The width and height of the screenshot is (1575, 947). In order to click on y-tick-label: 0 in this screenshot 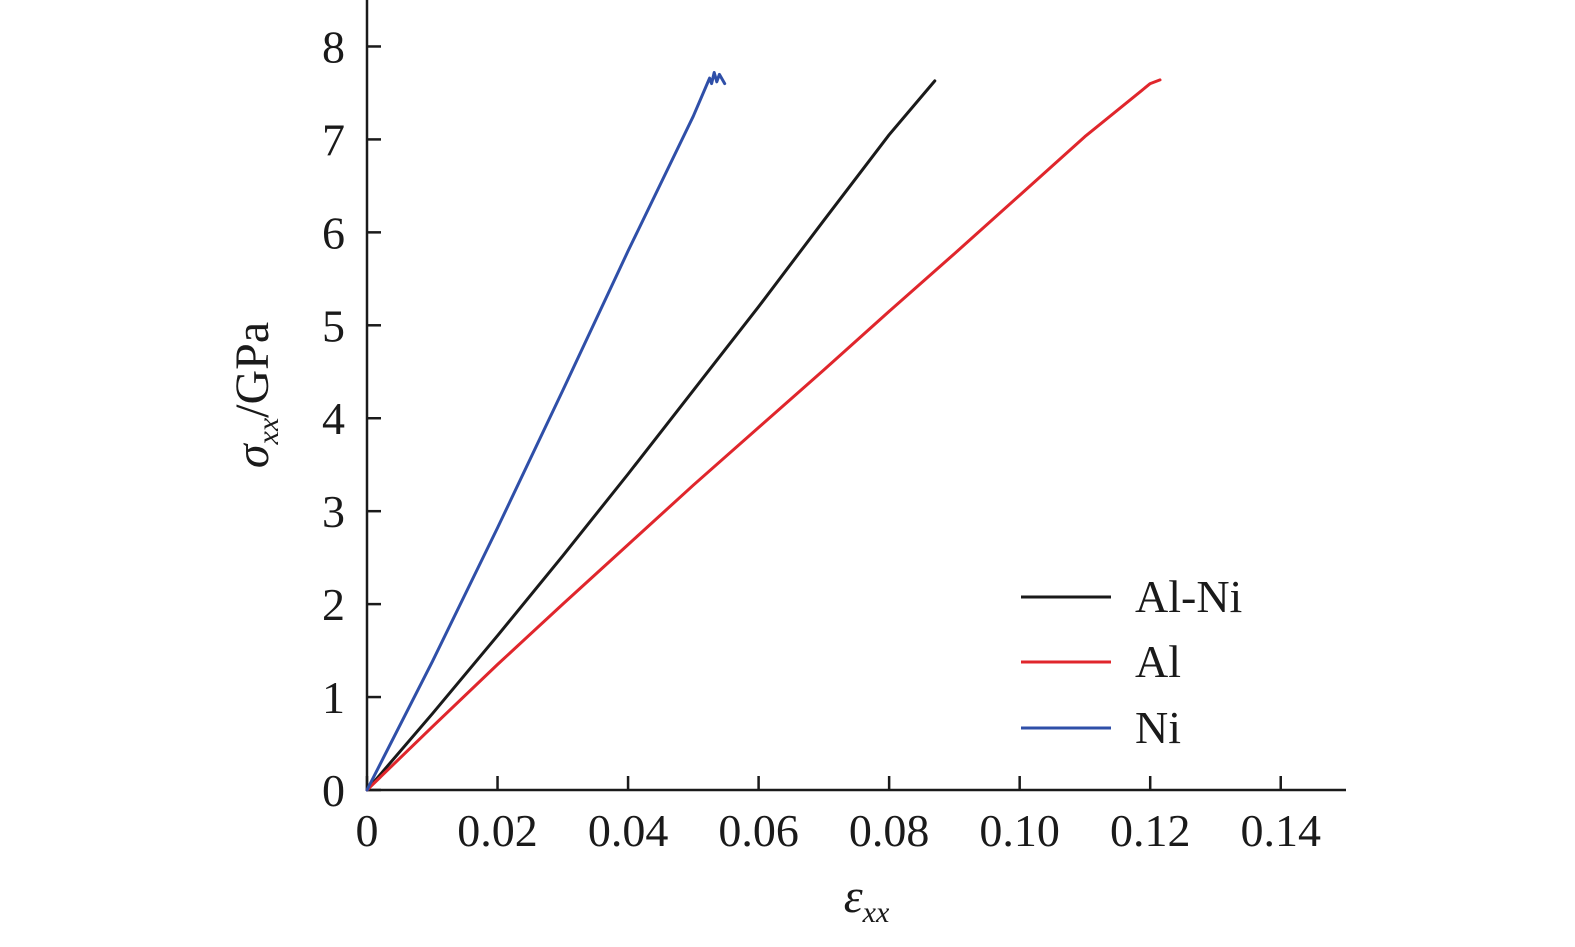, I will do `click(333, 790)`.